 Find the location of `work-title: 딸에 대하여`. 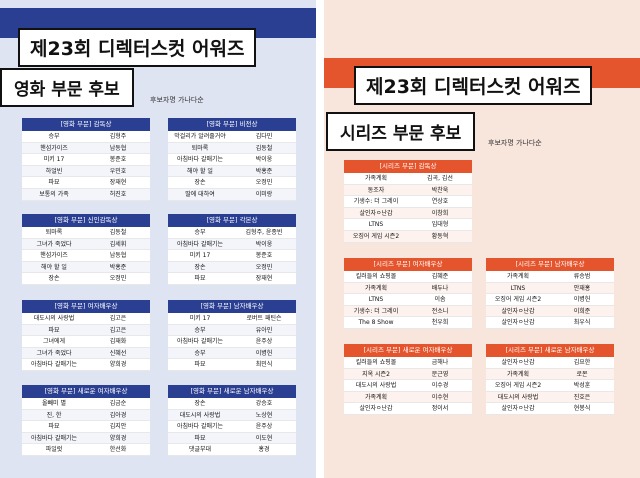

work-title: 딸에 대하여 is located at coordinates (200, 194).